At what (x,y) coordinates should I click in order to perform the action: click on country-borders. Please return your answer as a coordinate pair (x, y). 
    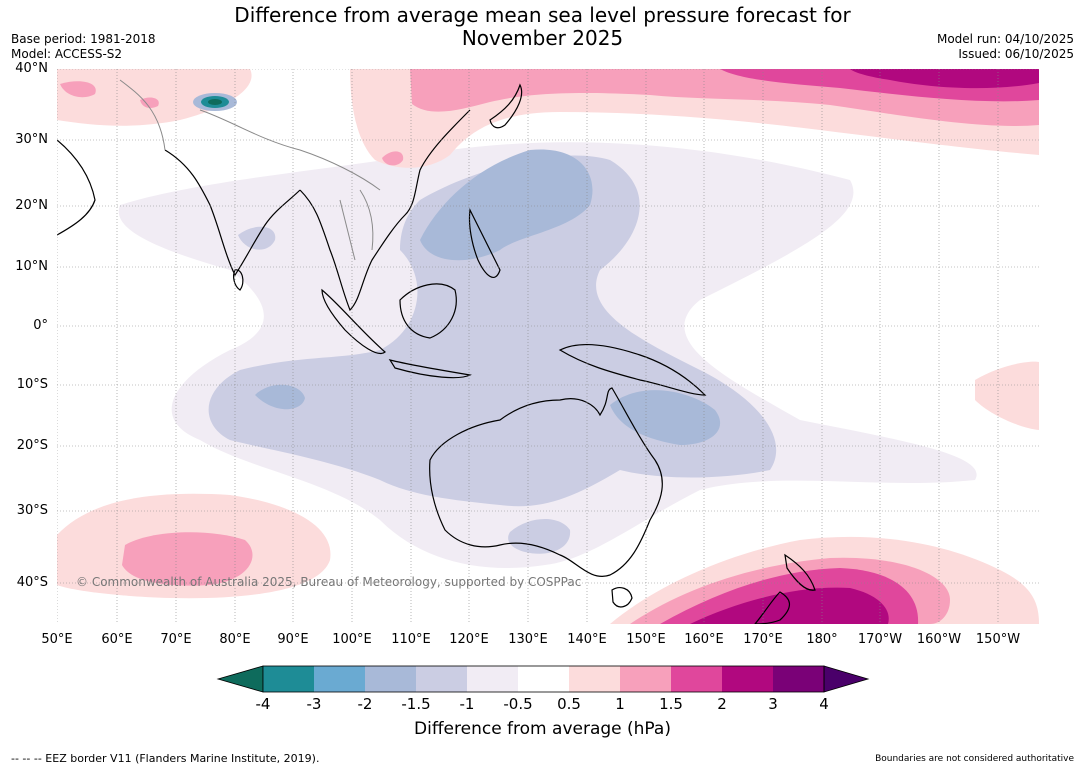
    Looking at the image, I should click on (250, 170).